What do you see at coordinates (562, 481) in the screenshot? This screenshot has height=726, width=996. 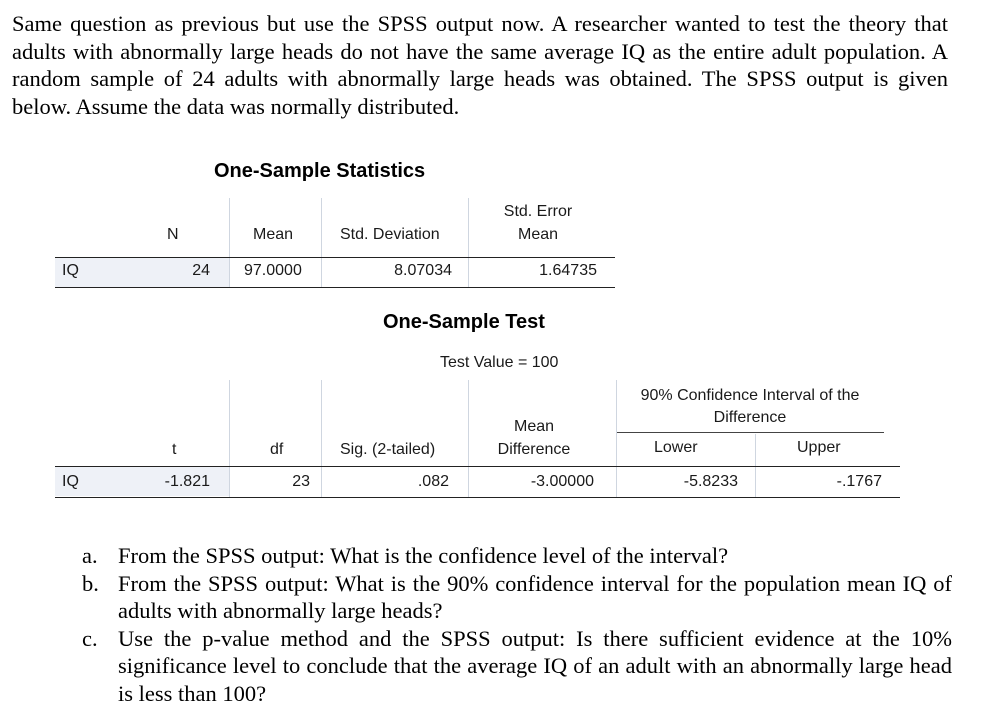 I see `test-cell-mean-difference: -3.00000` at bounding box center [562, 481].